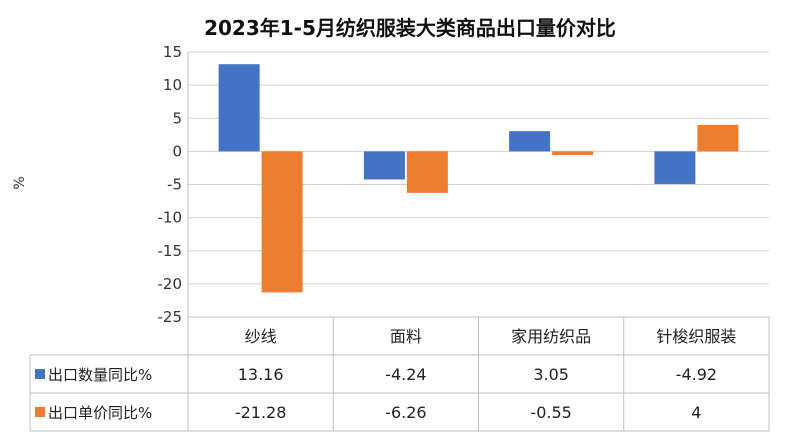 The image size is (787, 435). What do you see at coordinates (551, 336) in the screenshot?
I see `category-label: 家用纺织品` at bounding box center [551, 336].